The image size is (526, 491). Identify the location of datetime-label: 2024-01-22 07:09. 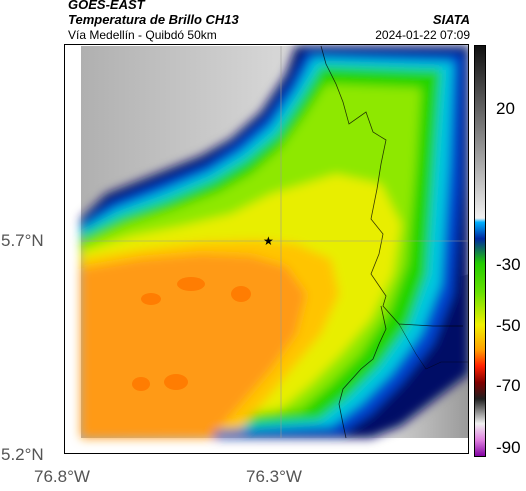
(422, 35).